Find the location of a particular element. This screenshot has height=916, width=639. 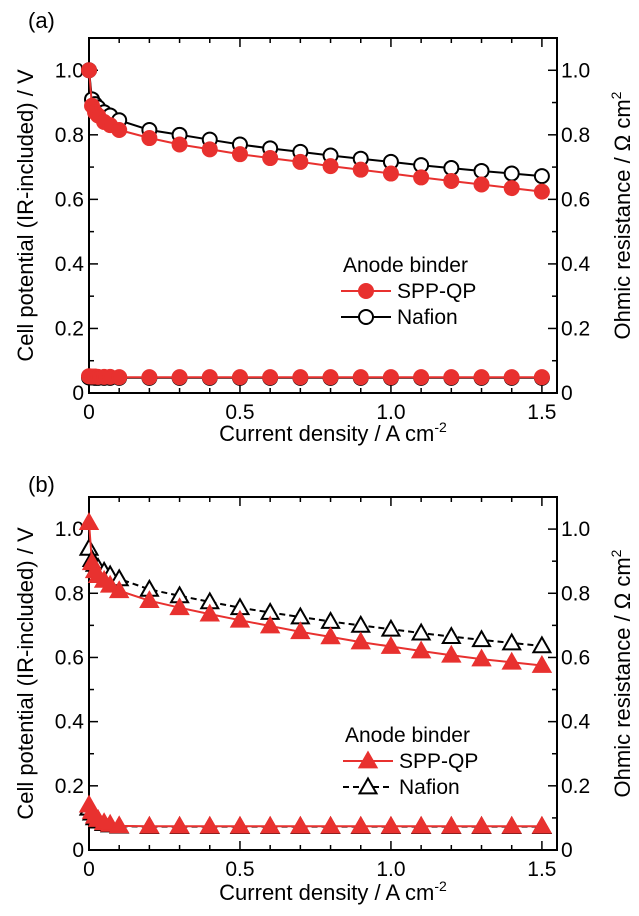

y-tick-label: 0.6 is located at coordinates (69, 657).